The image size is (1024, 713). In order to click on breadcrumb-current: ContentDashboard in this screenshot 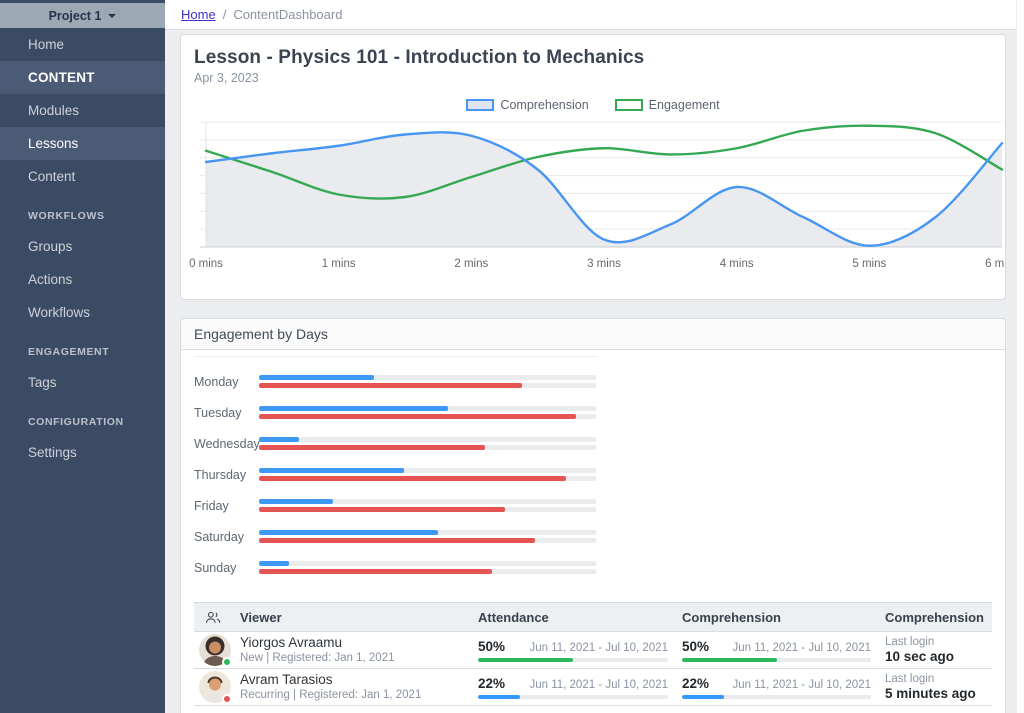, I will do `click(288, 14)`.